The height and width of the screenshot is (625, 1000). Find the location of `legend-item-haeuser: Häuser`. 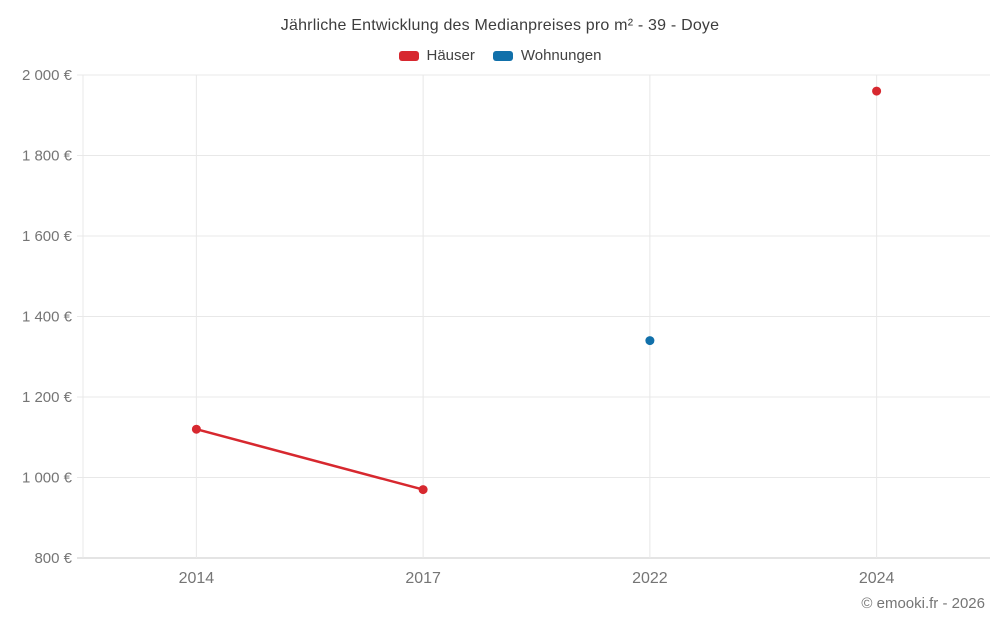

legend-item-haeuser: Häuser is located at coordinates (436, 55).